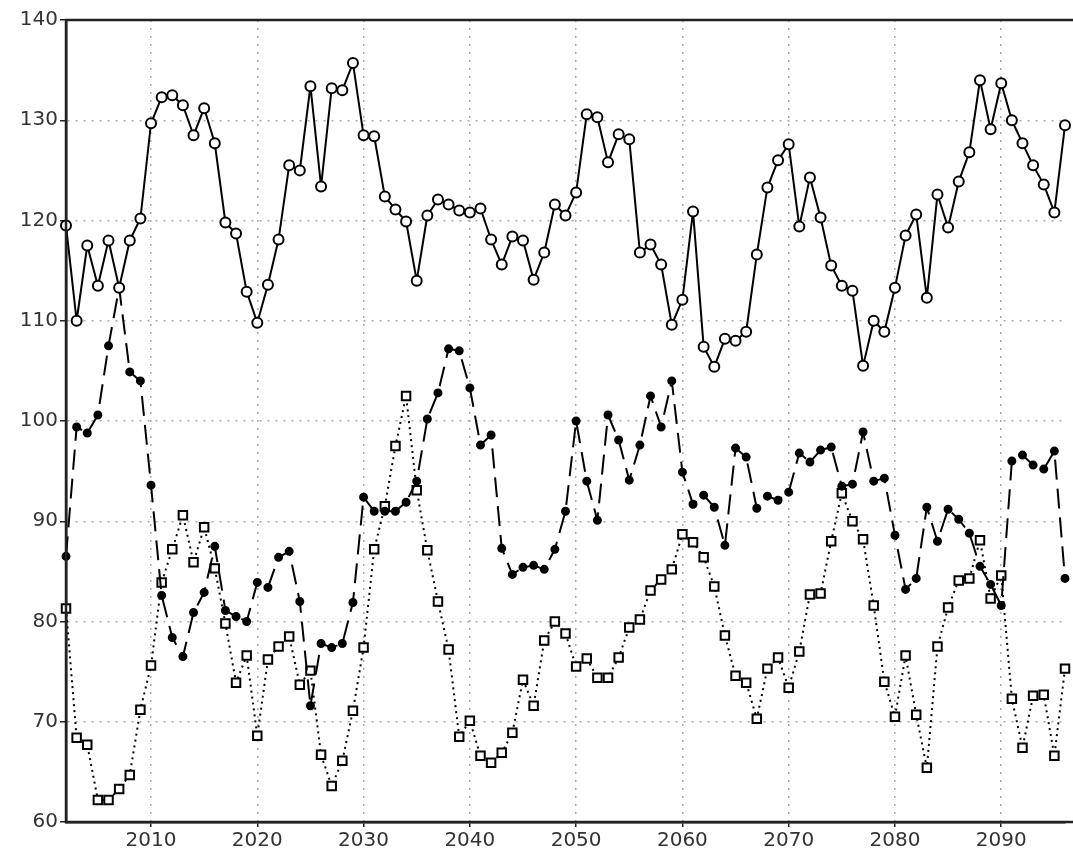 This screenshot has height=852, width=1073. What do you see at coordinates (38, 218) in the screenshot?
I see `y-tick-label: 120` at bounding box center [38, 218].